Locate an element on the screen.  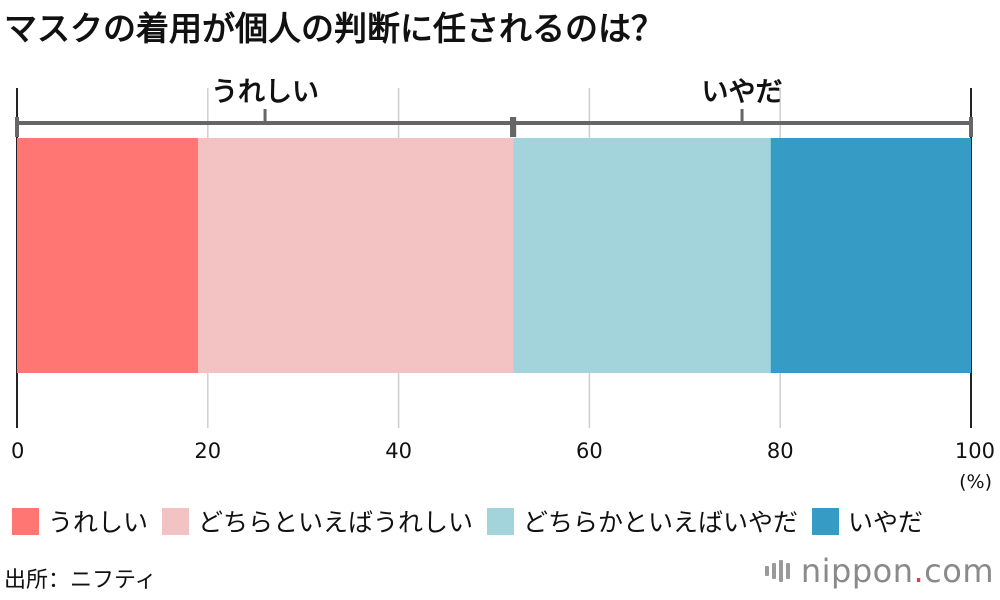
legend-label-4: いやだ is located at coordinates (886, 522).